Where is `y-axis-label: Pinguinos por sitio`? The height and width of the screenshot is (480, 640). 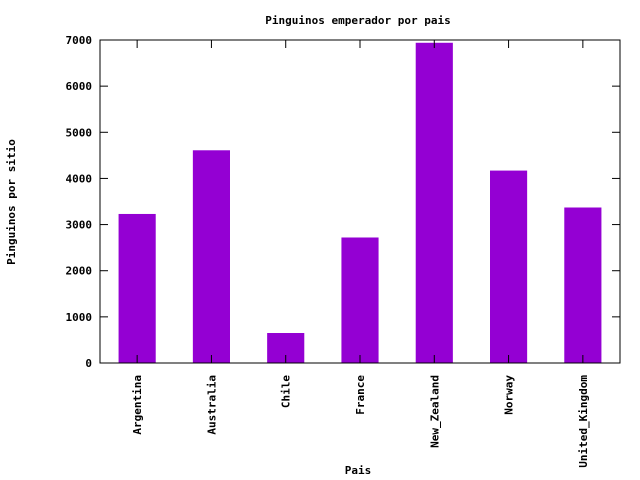
y-axis-label: Pinguinos por sitio is located at coordinates (11, 202).